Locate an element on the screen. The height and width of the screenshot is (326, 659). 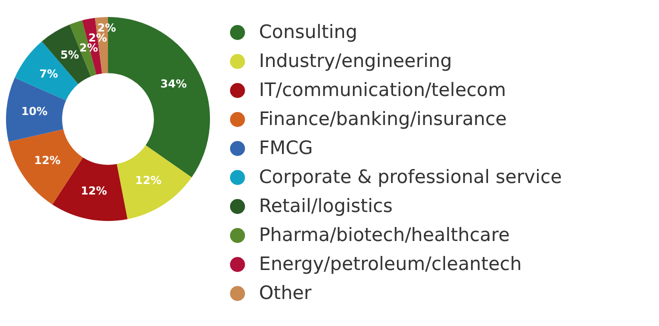
data-label: 7% is located at coordinates (48, 74).